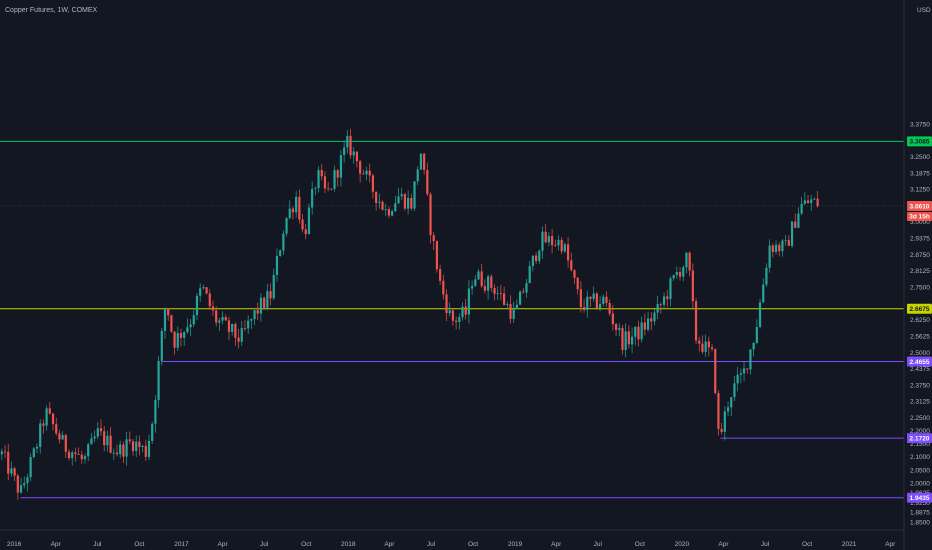 The width and height of the screenshot is (932, 550). Describe the element at coordinates (920, 206) in the screenshot. I see `current-price-tag-text: 3.0610` at that location.